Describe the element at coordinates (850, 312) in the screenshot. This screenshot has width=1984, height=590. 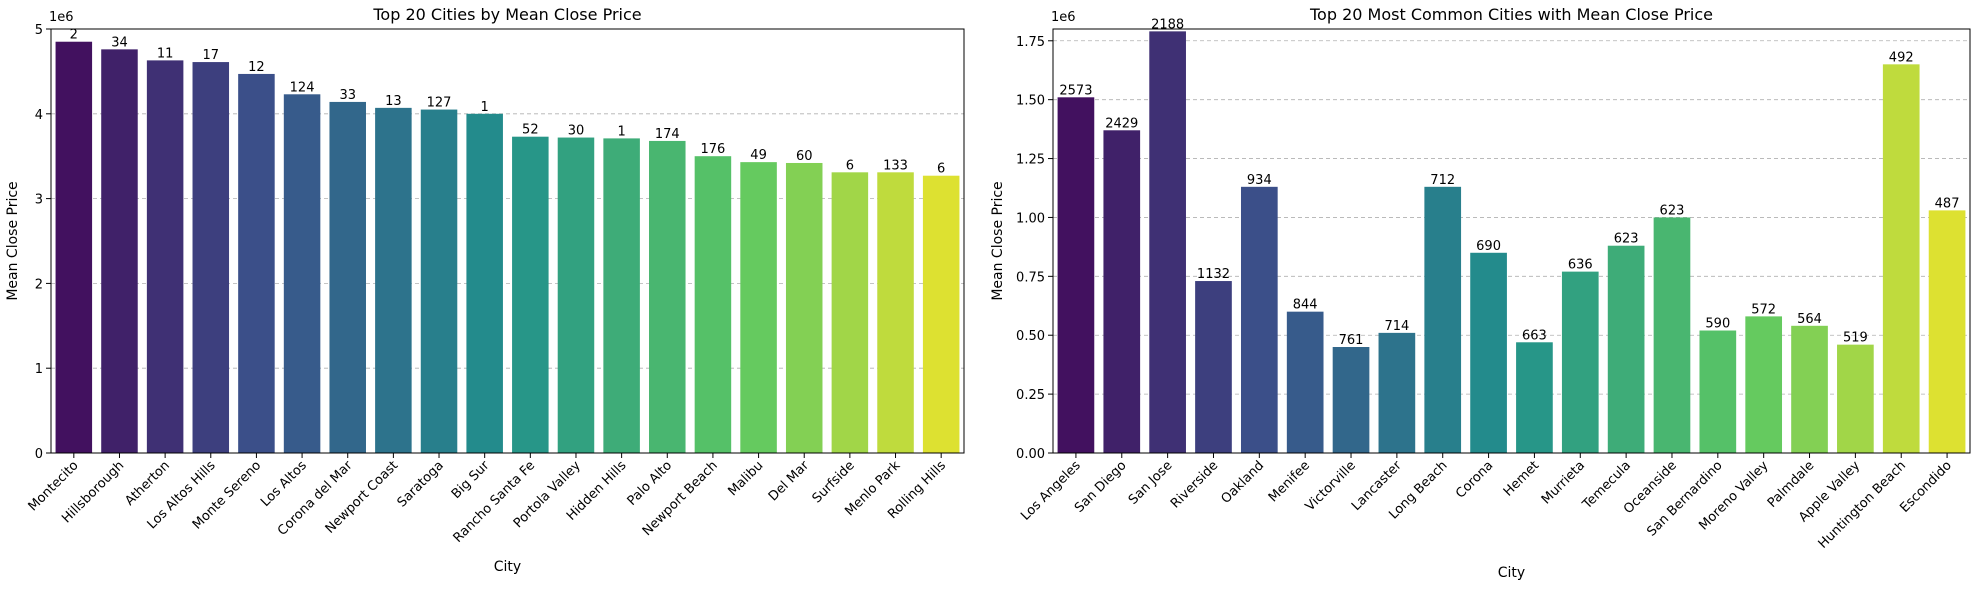
I see `bar-surfside` at that location.